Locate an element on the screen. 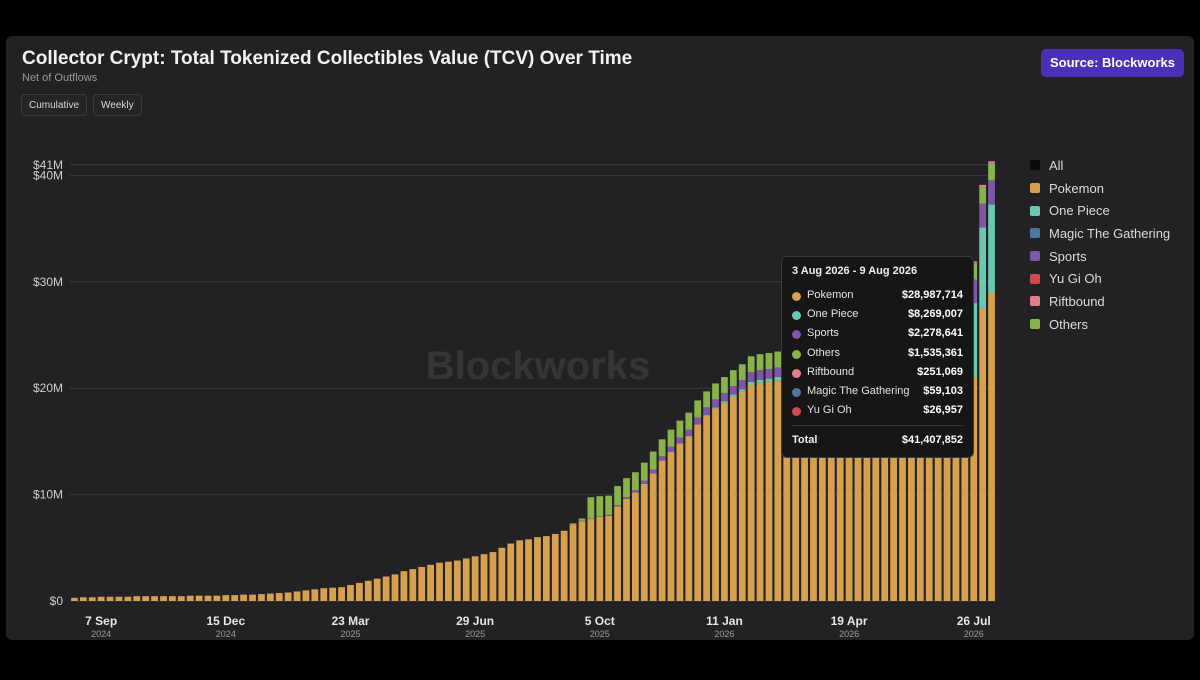 Image resolution: width=1200 pixels, height=680 pixels. legend-item-pokemon: Pokemon is located at coordinates (1100, 188).